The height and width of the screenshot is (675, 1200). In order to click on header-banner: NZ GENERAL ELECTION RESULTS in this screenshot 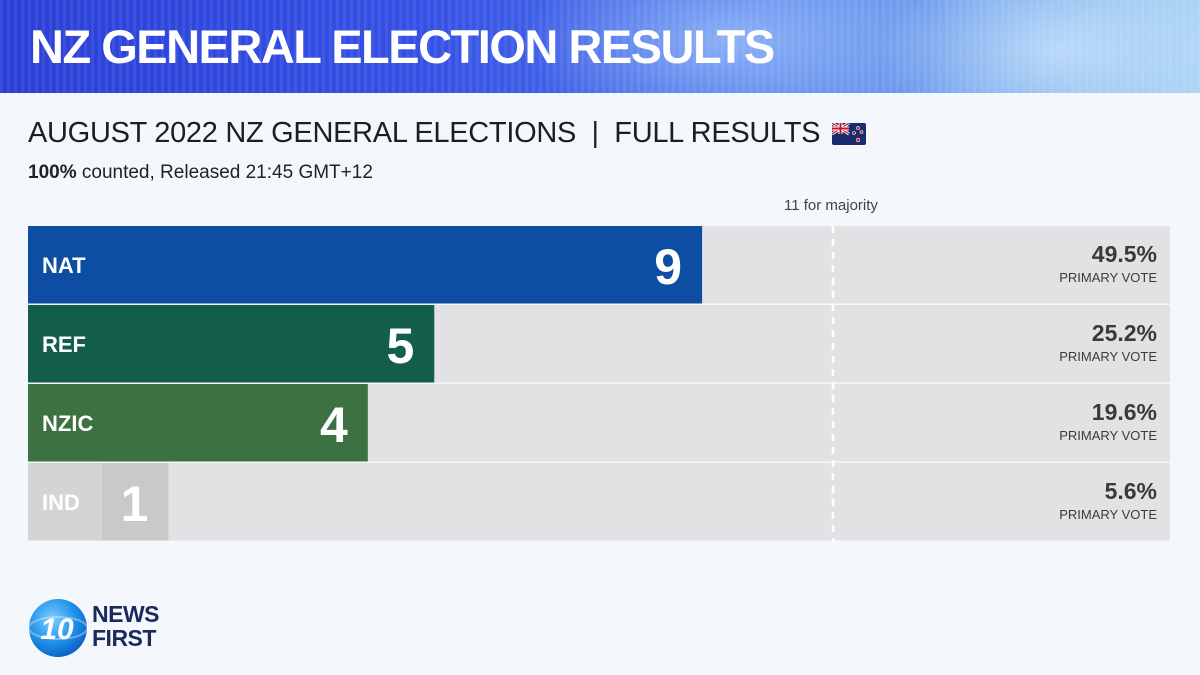, I will do `click(600, 46)`.